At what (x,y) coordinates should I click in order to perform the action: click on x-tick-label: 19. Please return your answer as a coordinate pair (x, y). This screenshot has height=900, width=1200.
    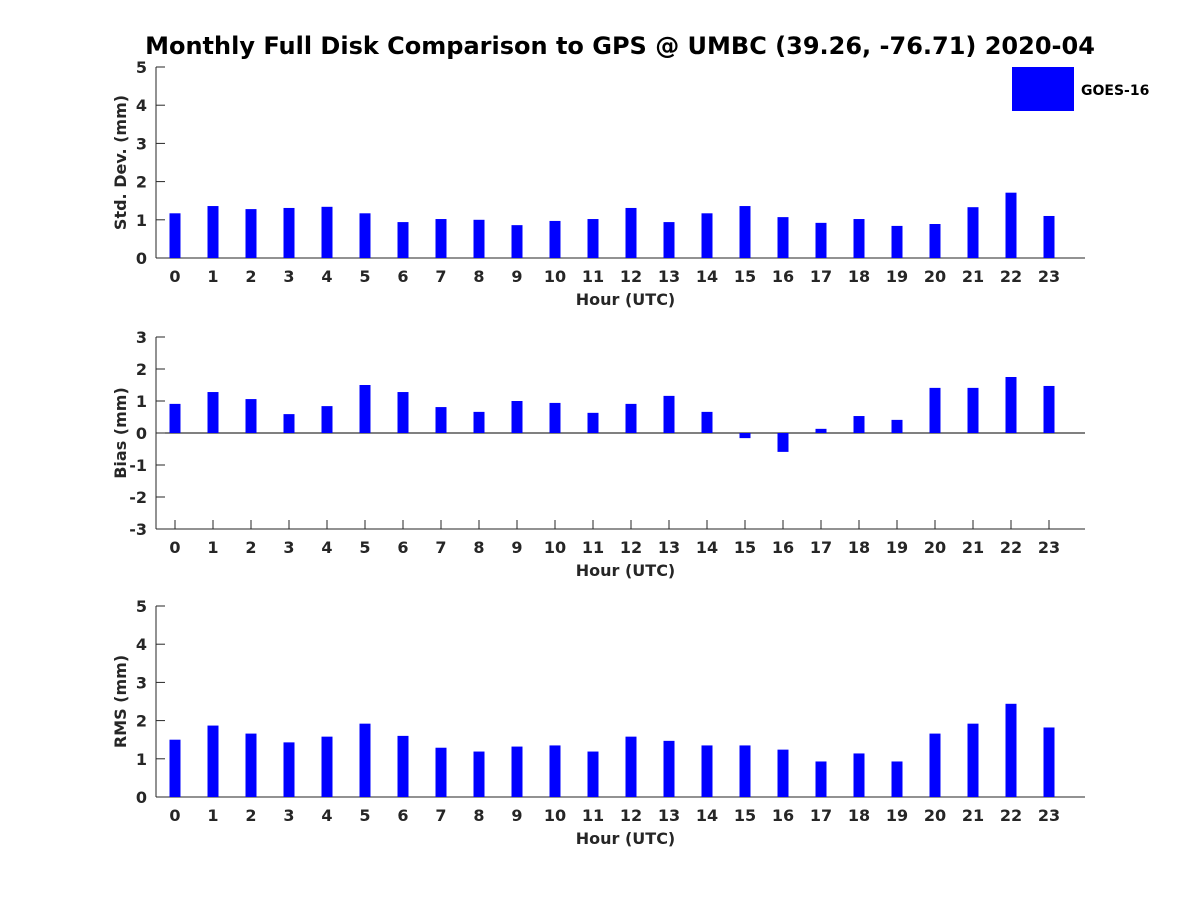
    Looking at the image, I should click on (897, 276).